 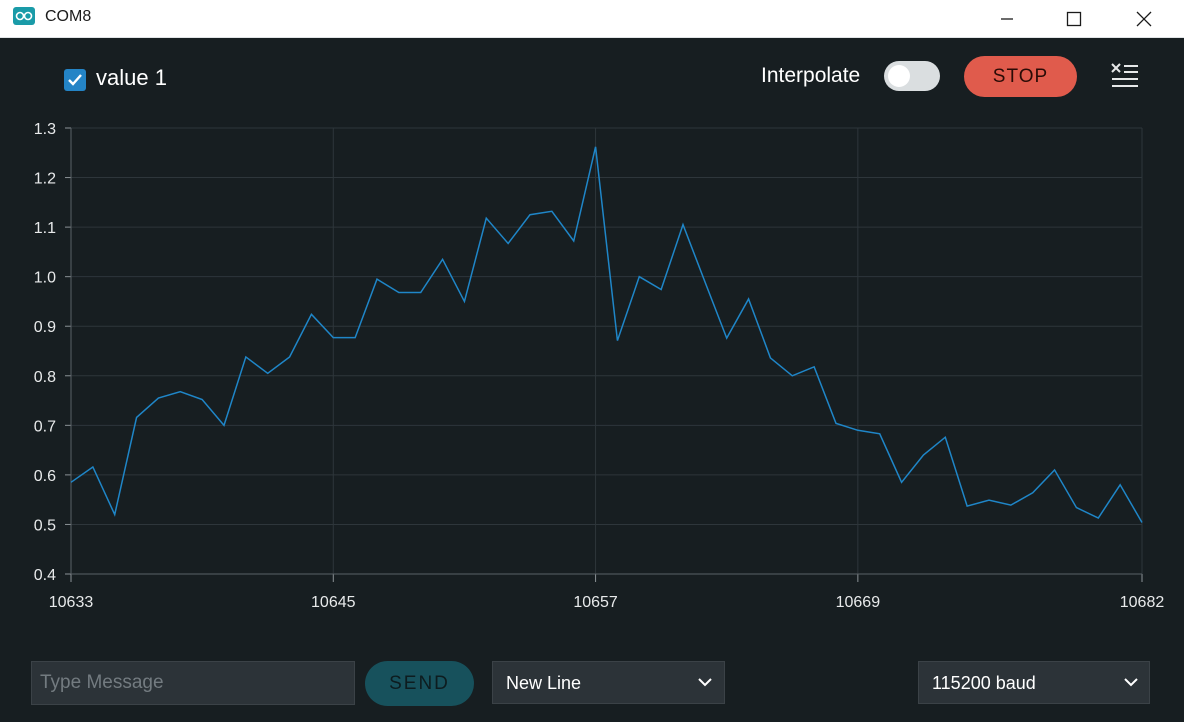 I want to click on clear-plot-icon, so click(x=1125, y=76).